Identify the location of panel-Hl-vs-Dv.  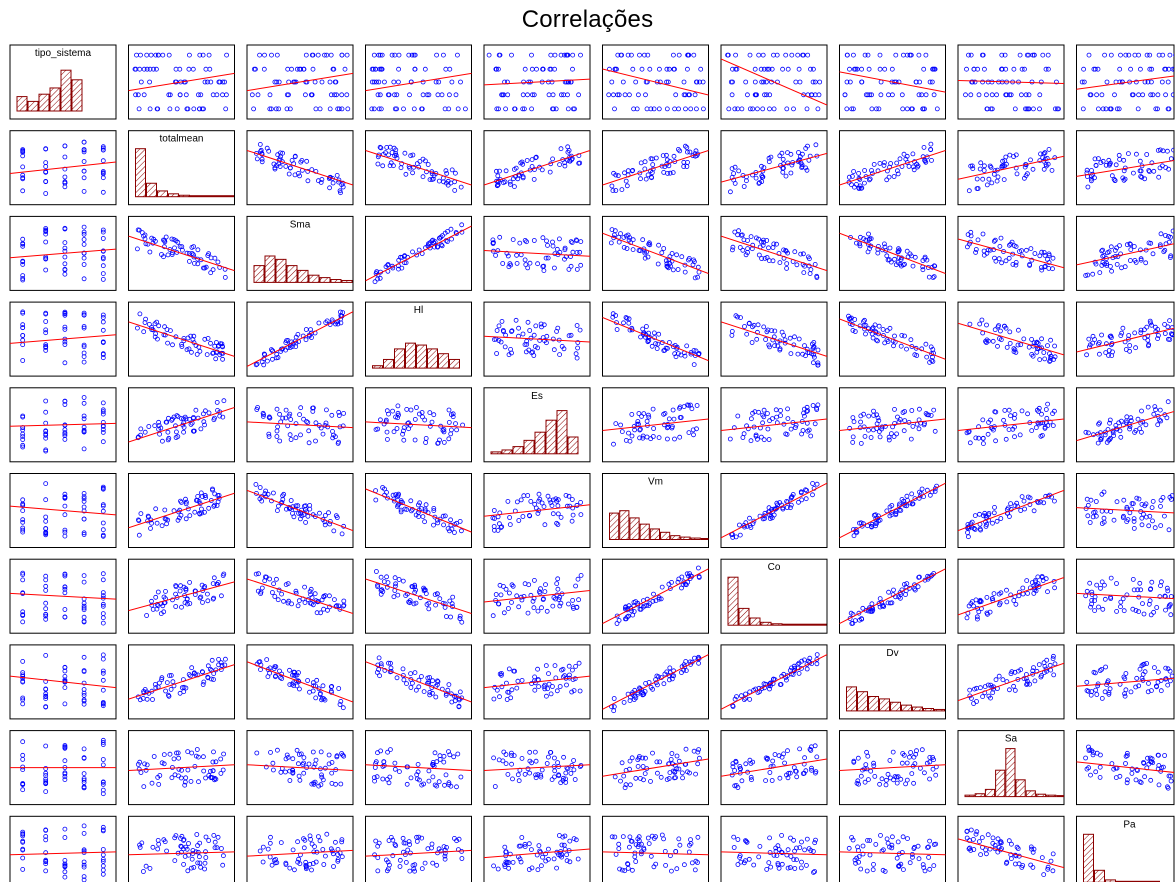
(892, 339).